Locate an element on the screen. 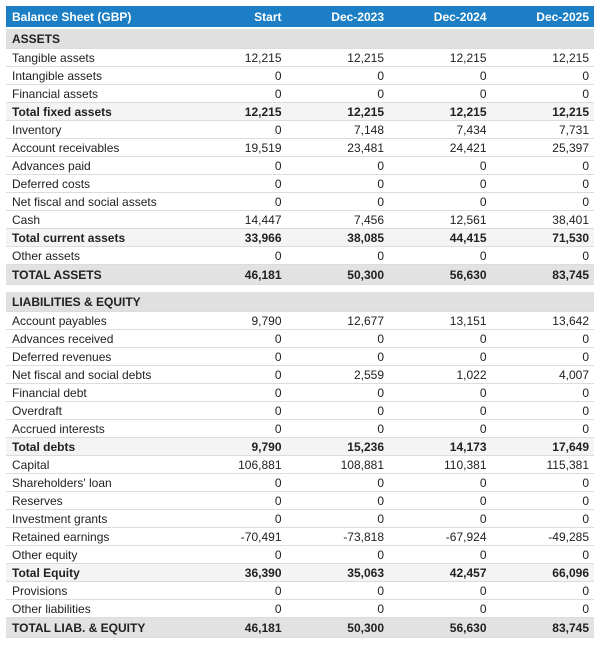 The height and width of the screenshot is (646, 600). table-row: Shareholders' loan 0 0 0 0 is located at coordinates (300, 482).